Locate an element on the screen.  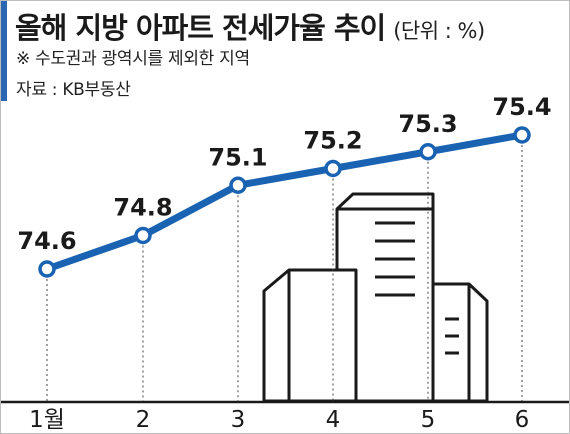
value-label-4: 75.2 is located at coordinates (332, 141).